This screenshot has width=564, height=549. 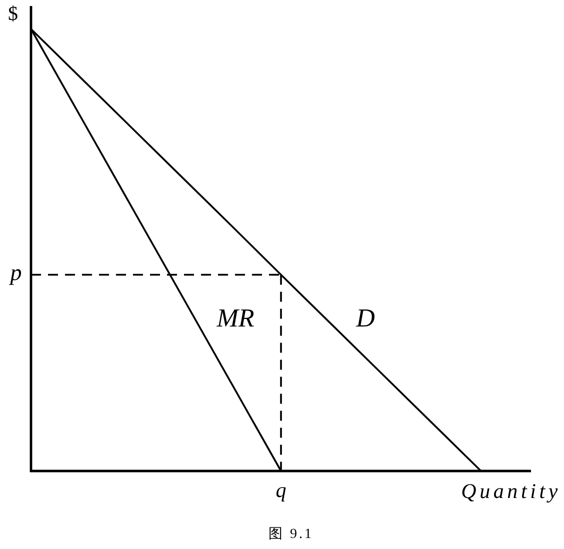 I want to click on caption: 图 9.1, so click(x=291, y=534).